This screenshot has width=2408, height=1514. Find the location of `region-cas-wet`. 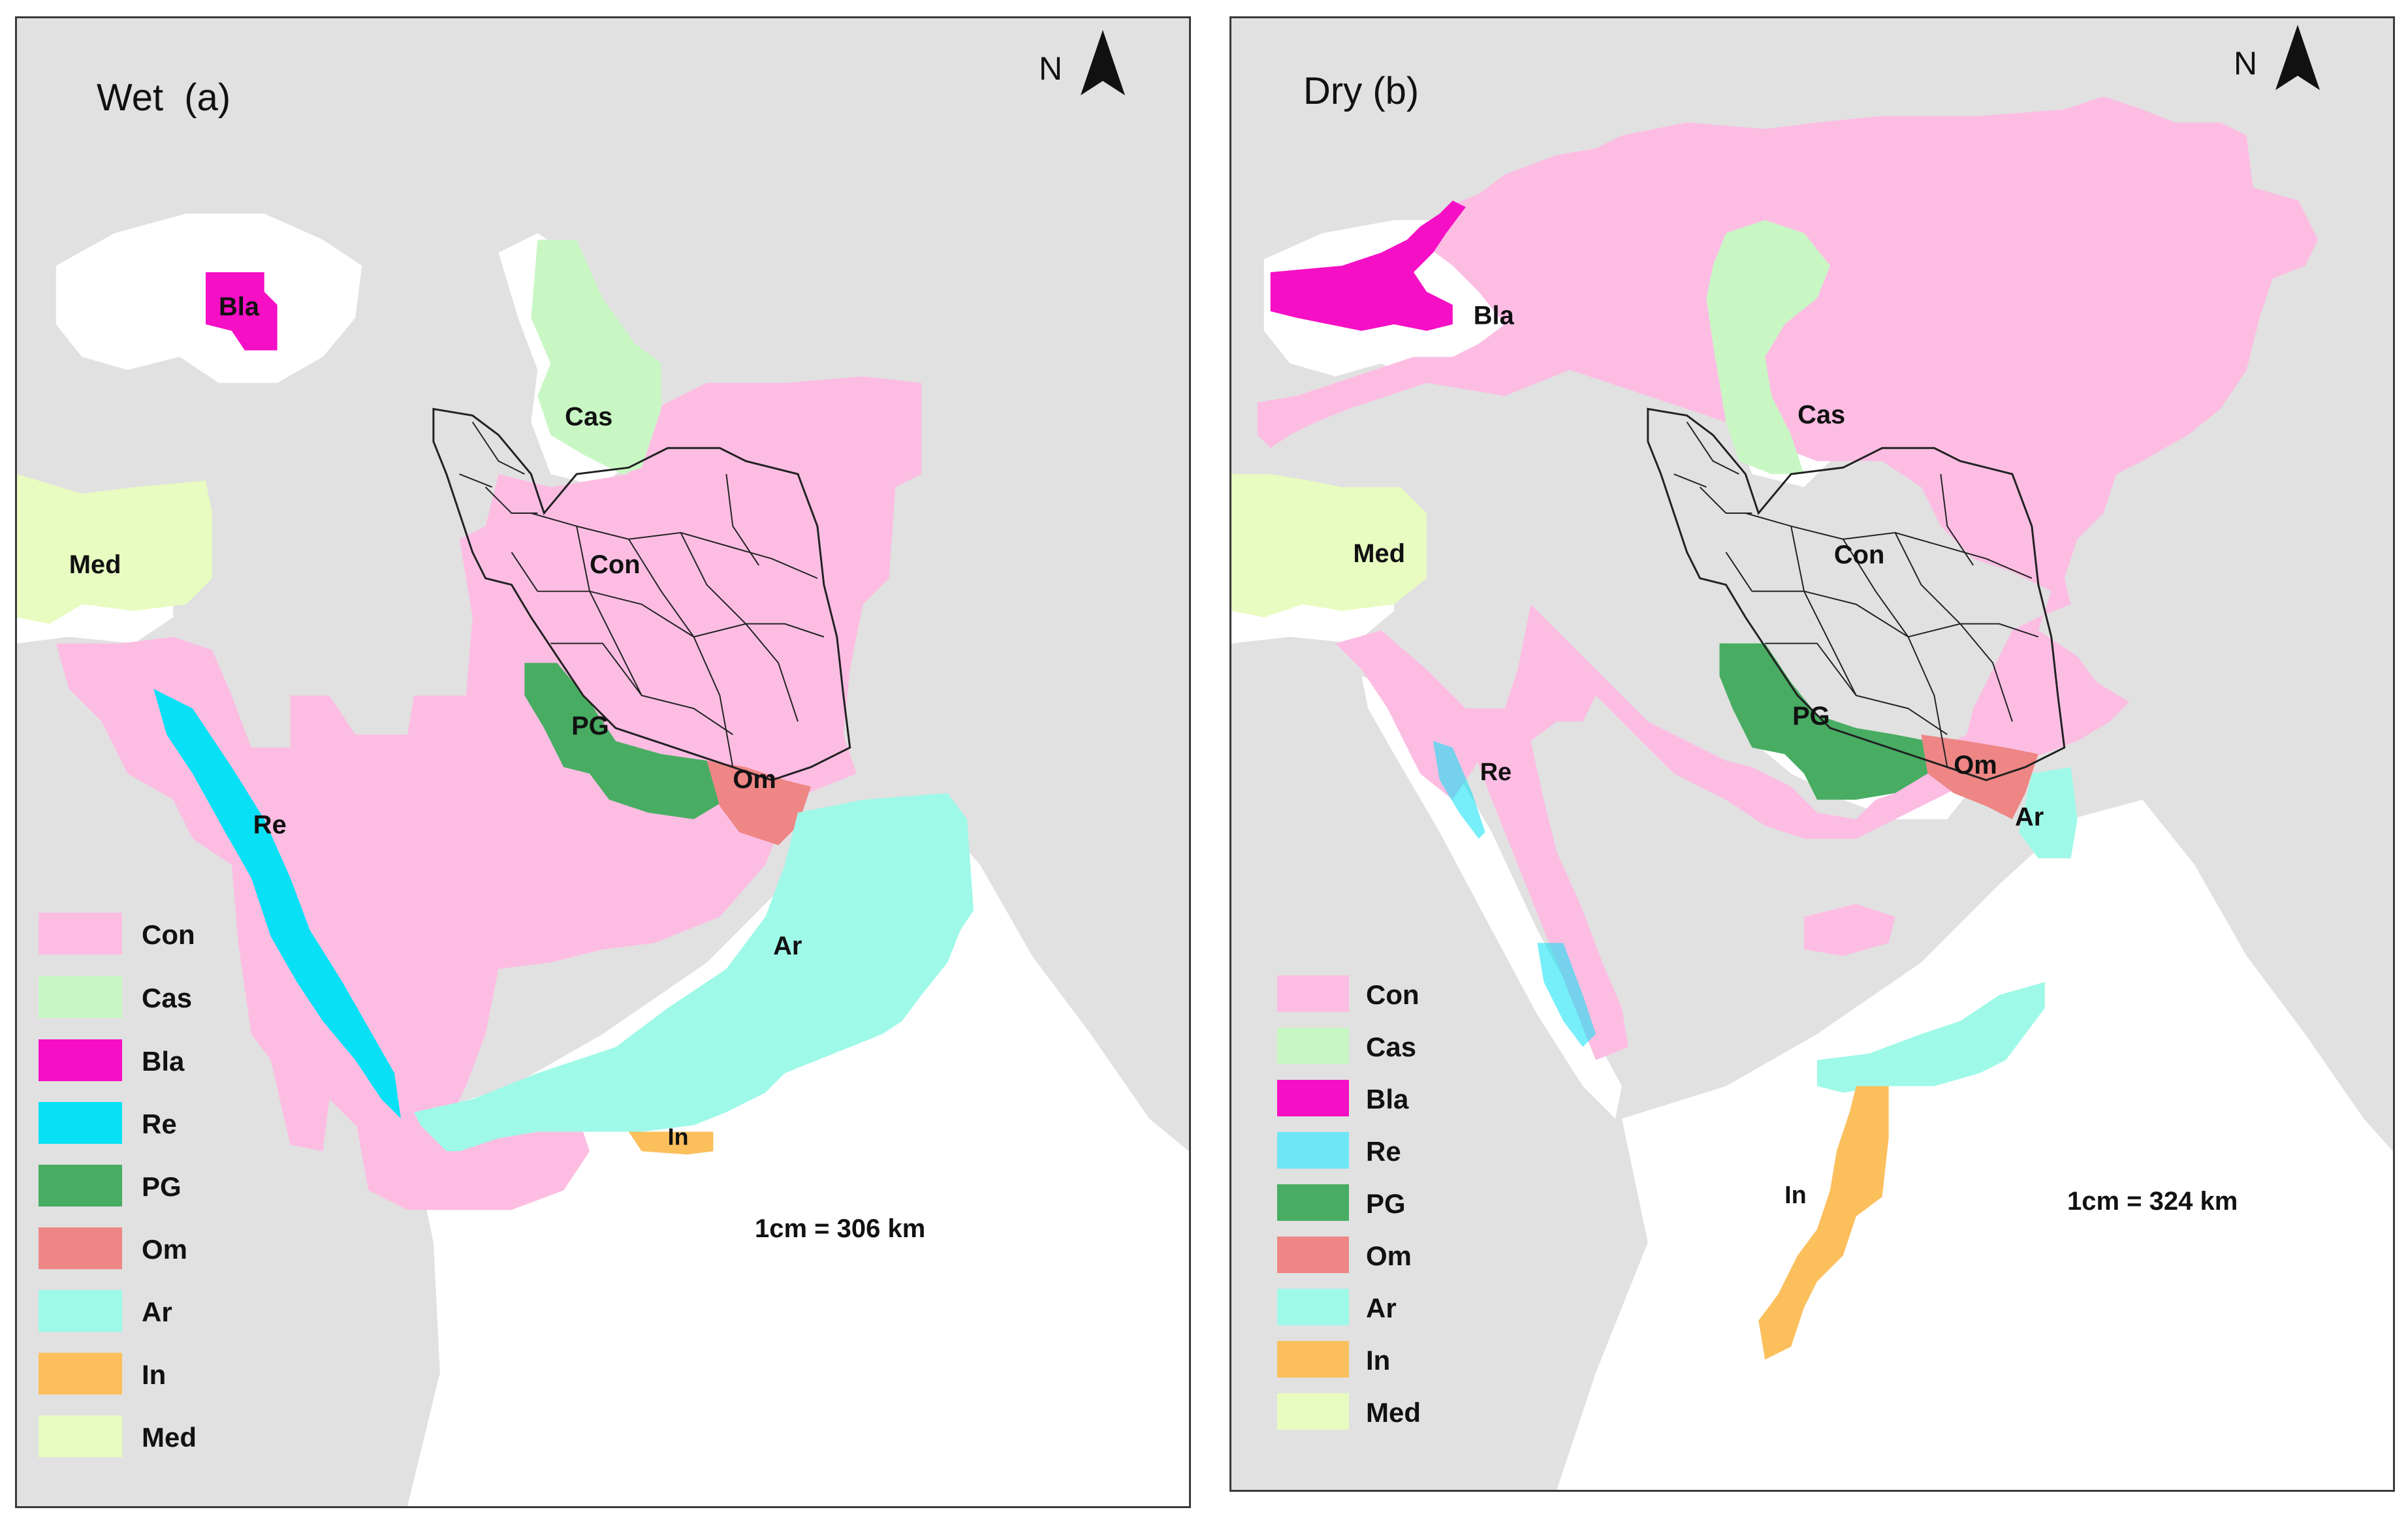

region-cas-wet is located at coordinates (596, 357).